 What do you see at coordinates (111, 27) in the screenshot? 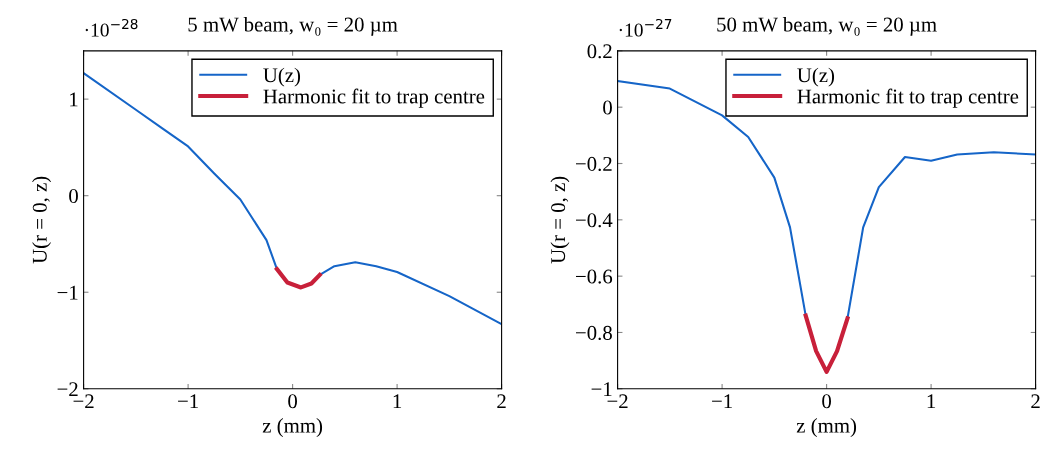
I see `text: ·10$^{−28}$` at bounding box center [111, 27].